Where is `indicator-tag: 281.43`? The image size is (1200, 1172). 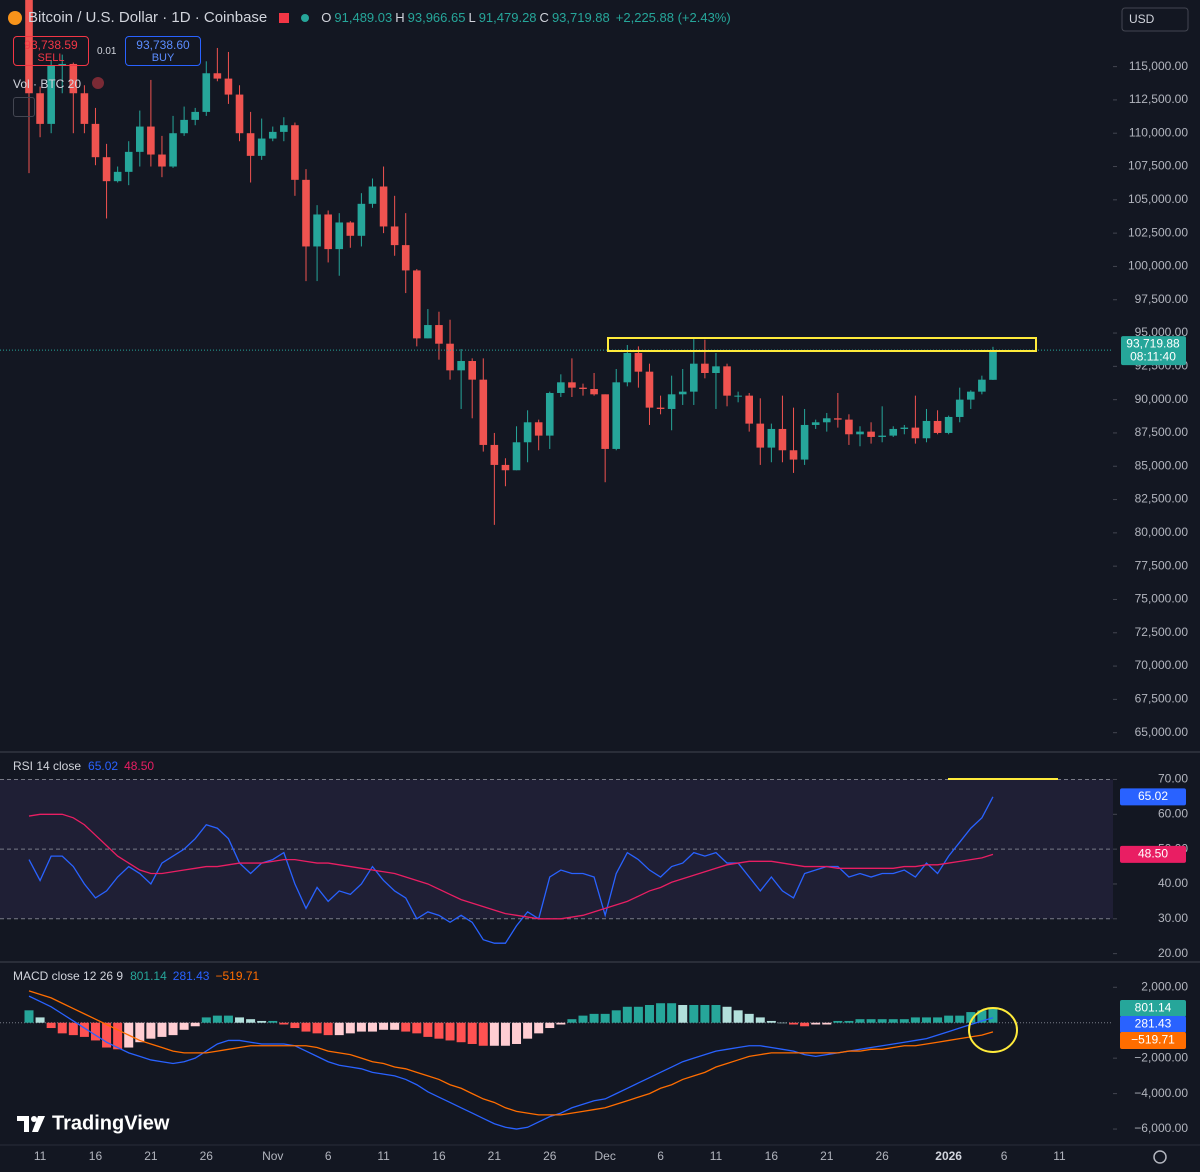 indicator-tag: 281.43 is located at coordinates (1153, 1024).